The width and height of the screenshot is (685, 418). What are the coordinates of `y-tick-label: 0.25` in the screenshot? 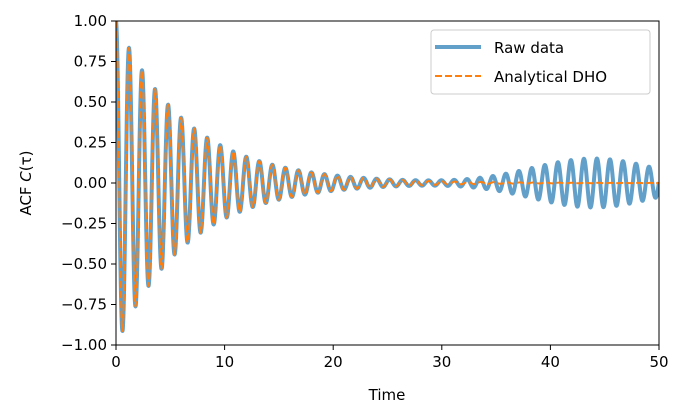 It's located at (90, 143).